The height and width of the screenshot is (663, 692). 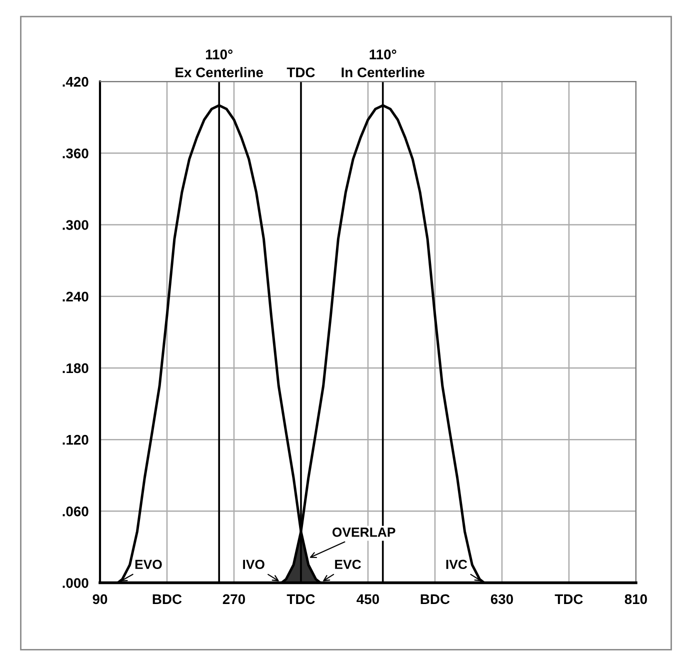 I want to click on ref-line-label: In Centerline, so click(x=383, y=72).